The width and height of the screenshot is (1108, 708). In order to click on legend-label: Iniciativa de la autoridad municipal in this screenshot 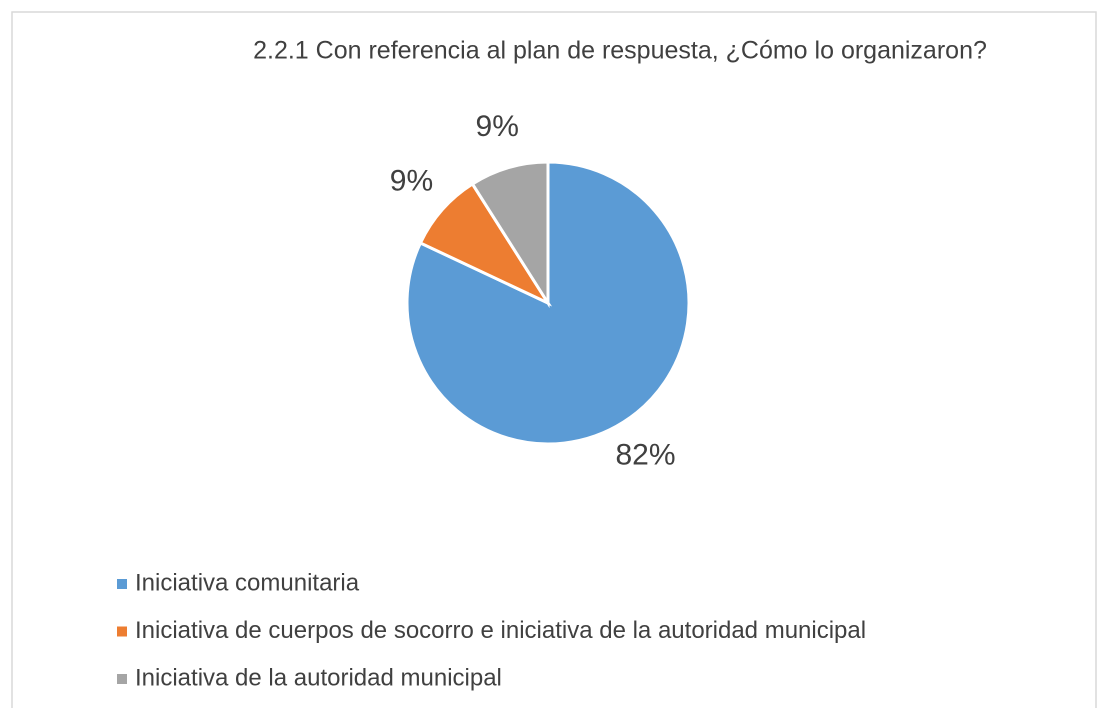, I will do `click(318, 677)`.